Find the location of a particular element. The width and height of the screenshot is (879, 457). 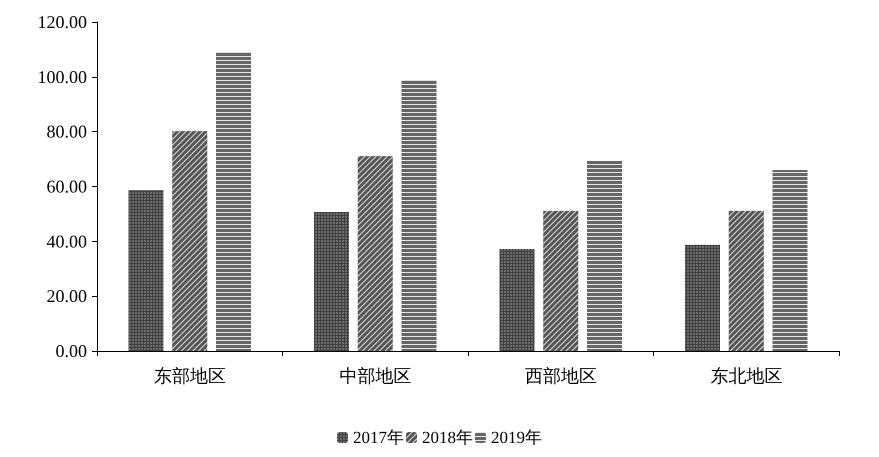

y-tick-label: 100.00 is located at coordinates (62, 76).